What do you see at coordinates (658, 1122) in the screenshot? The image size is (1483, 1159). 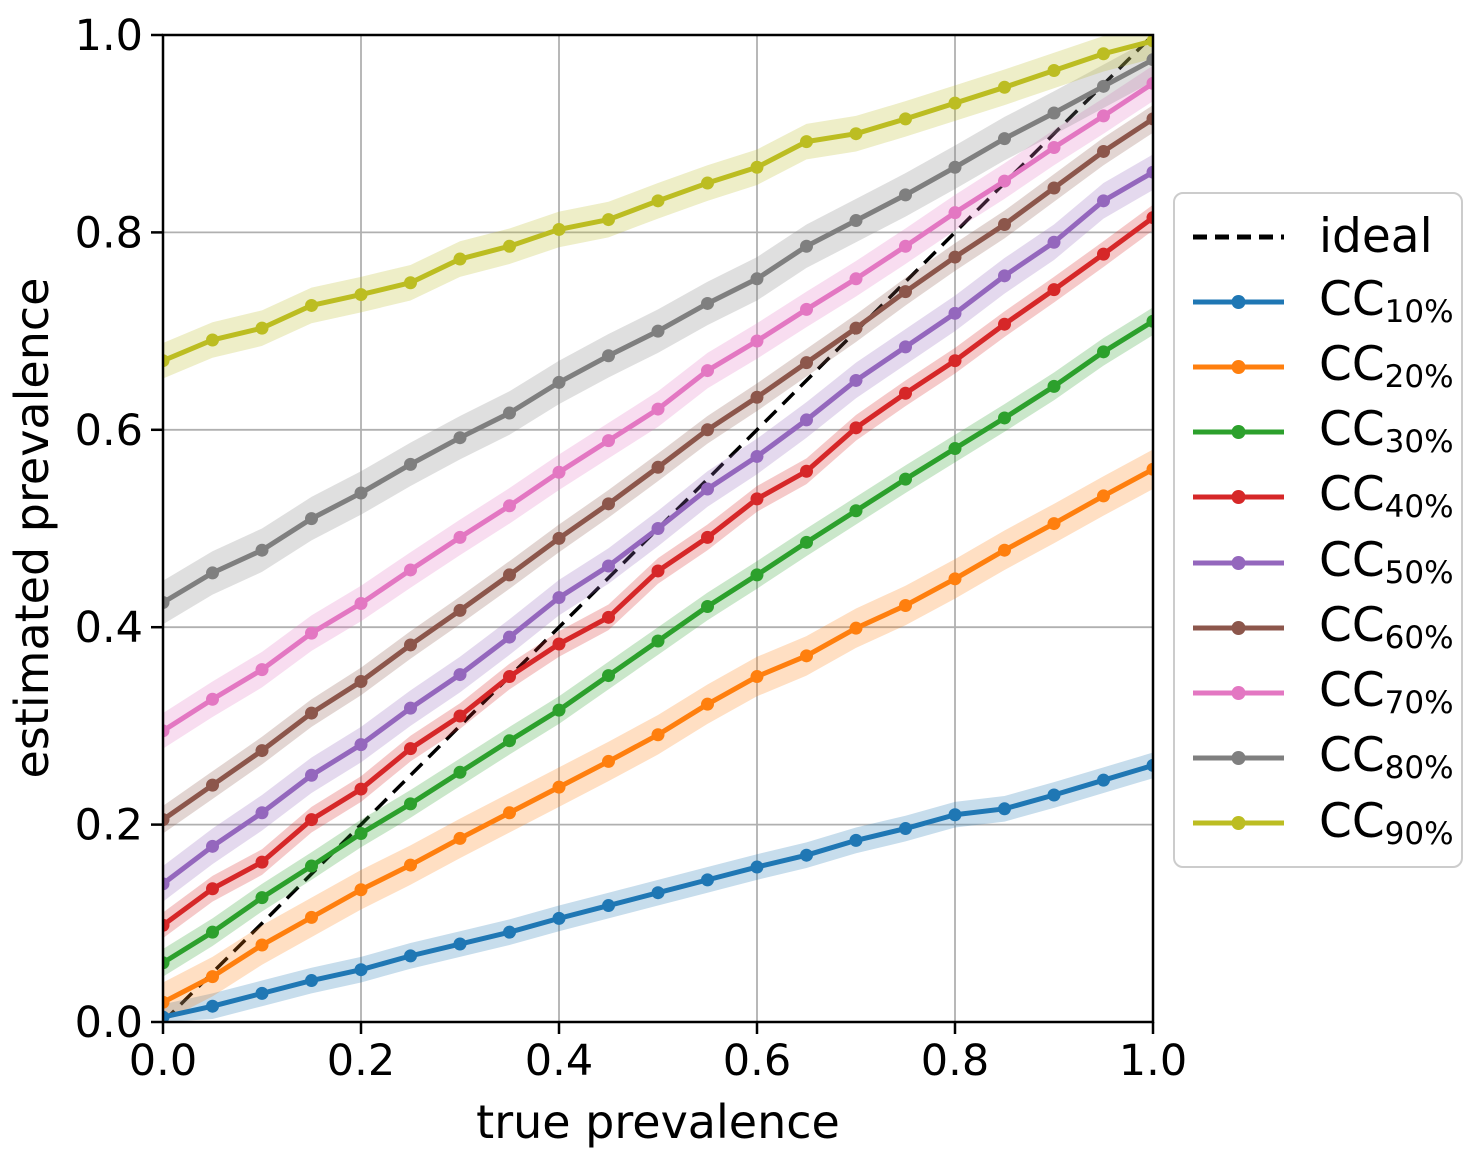 I see `x-axis-label: true prevalence` at bounding box center [658, 1122].